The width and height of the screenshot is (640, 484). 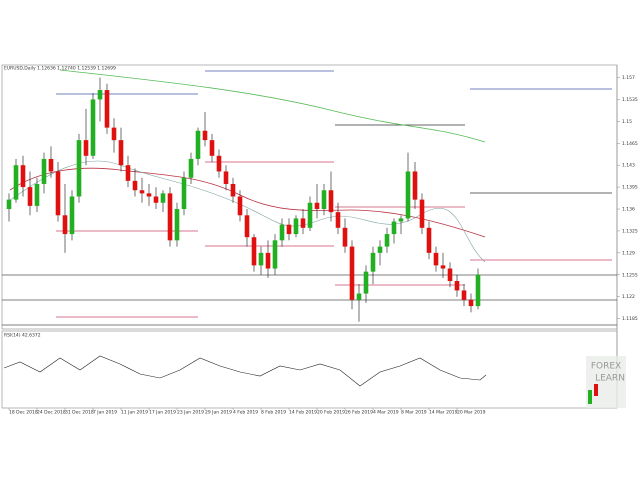 I want to click on x-tick-label: 26 Feb 2019, so click(x=359, y=413).